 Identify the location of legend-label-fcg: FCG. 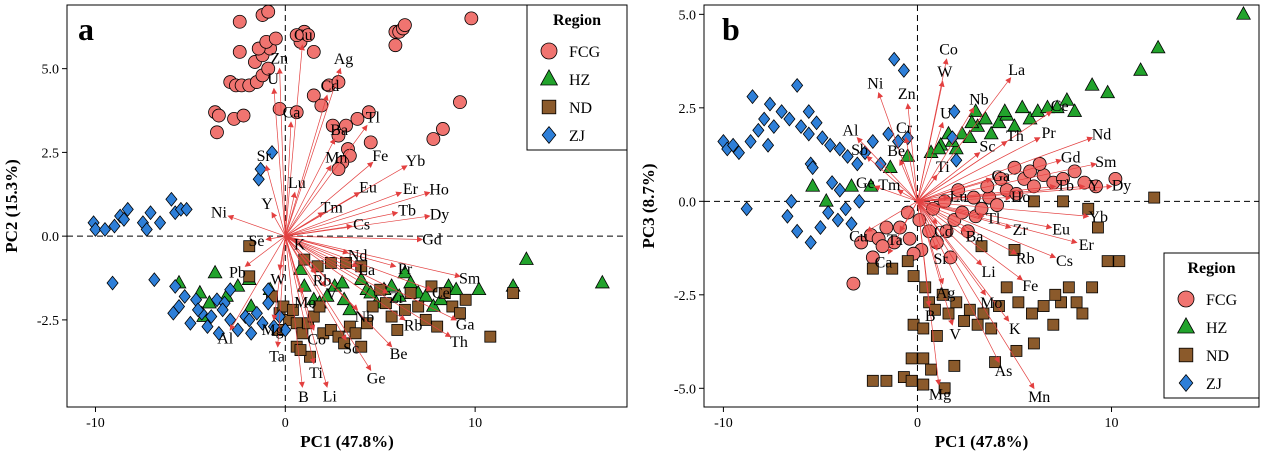
(585, 52).